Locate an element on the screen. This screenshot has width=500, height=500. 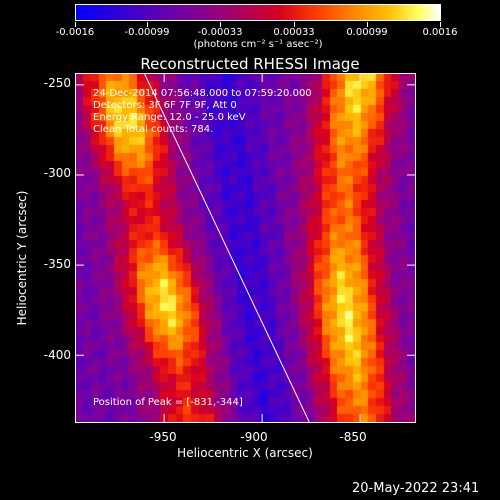
y-tick-label: -350 is located at coordinates (57, 264).